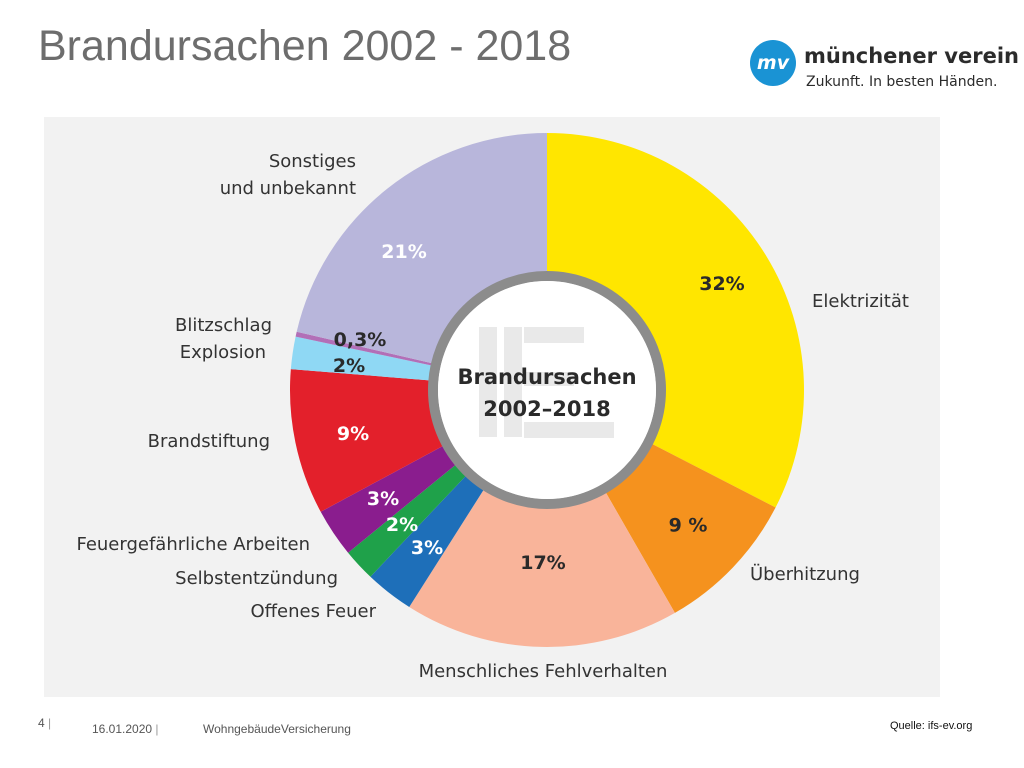 Image resolution: width=1024 pixels, height=768 pixels. Describe the element at coordinates (902, 82) in the screenshot. I see `logo-tagline: Zukunft. In besten Händen.` at that location.